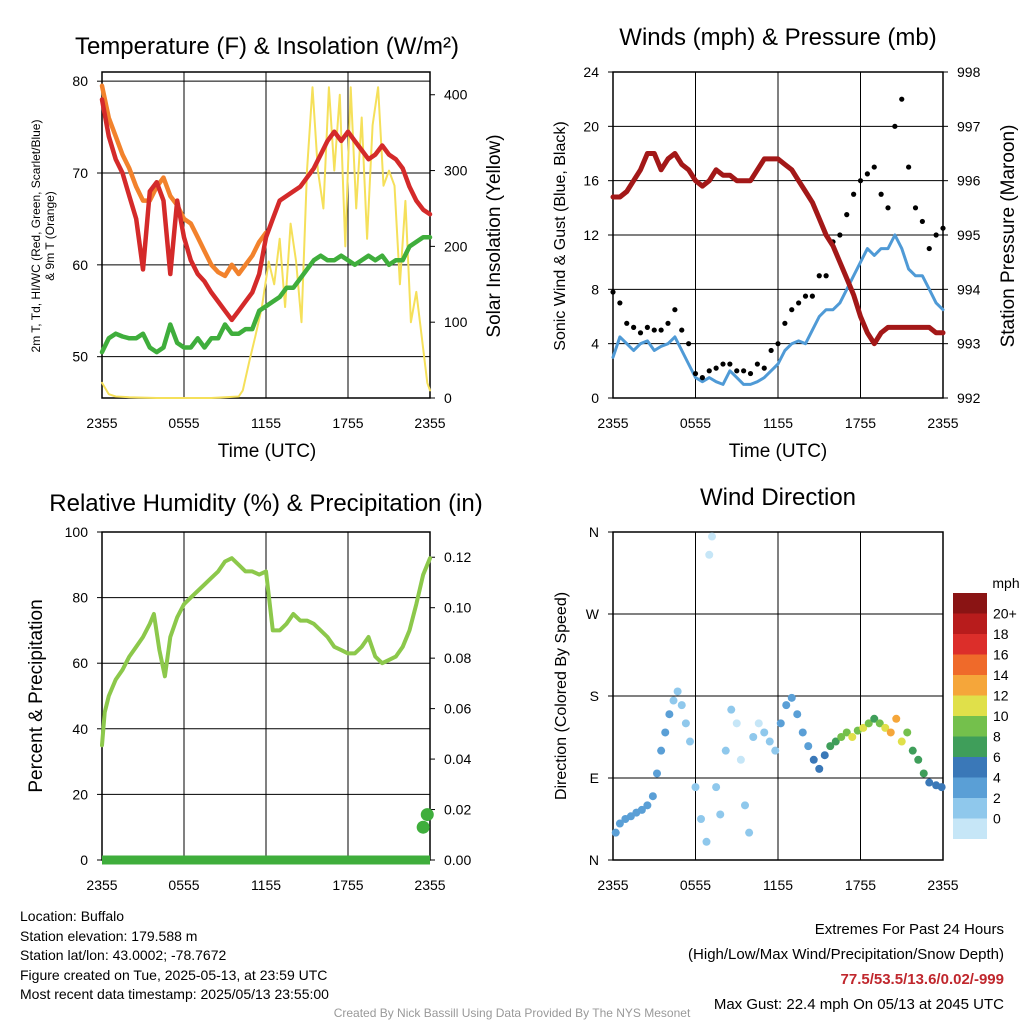  Describe the element at coordinates (1001, 634) in the screenshot. I see `speed-legend-label: 18` at that location.